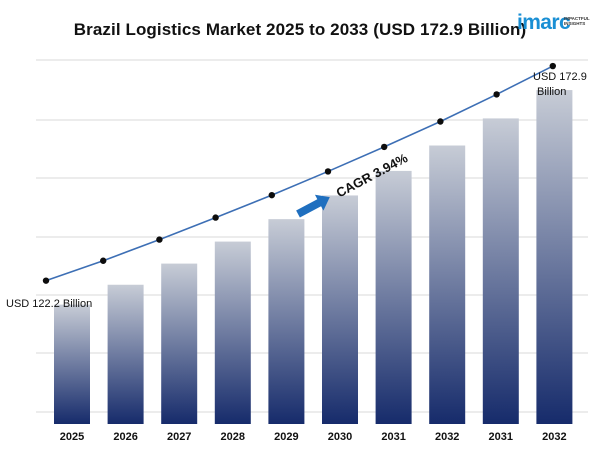 This screenshot has height=452, width=600. I want to click on logo-tagline: IMPACTFUL INSIGHTS, so click(577, 21).